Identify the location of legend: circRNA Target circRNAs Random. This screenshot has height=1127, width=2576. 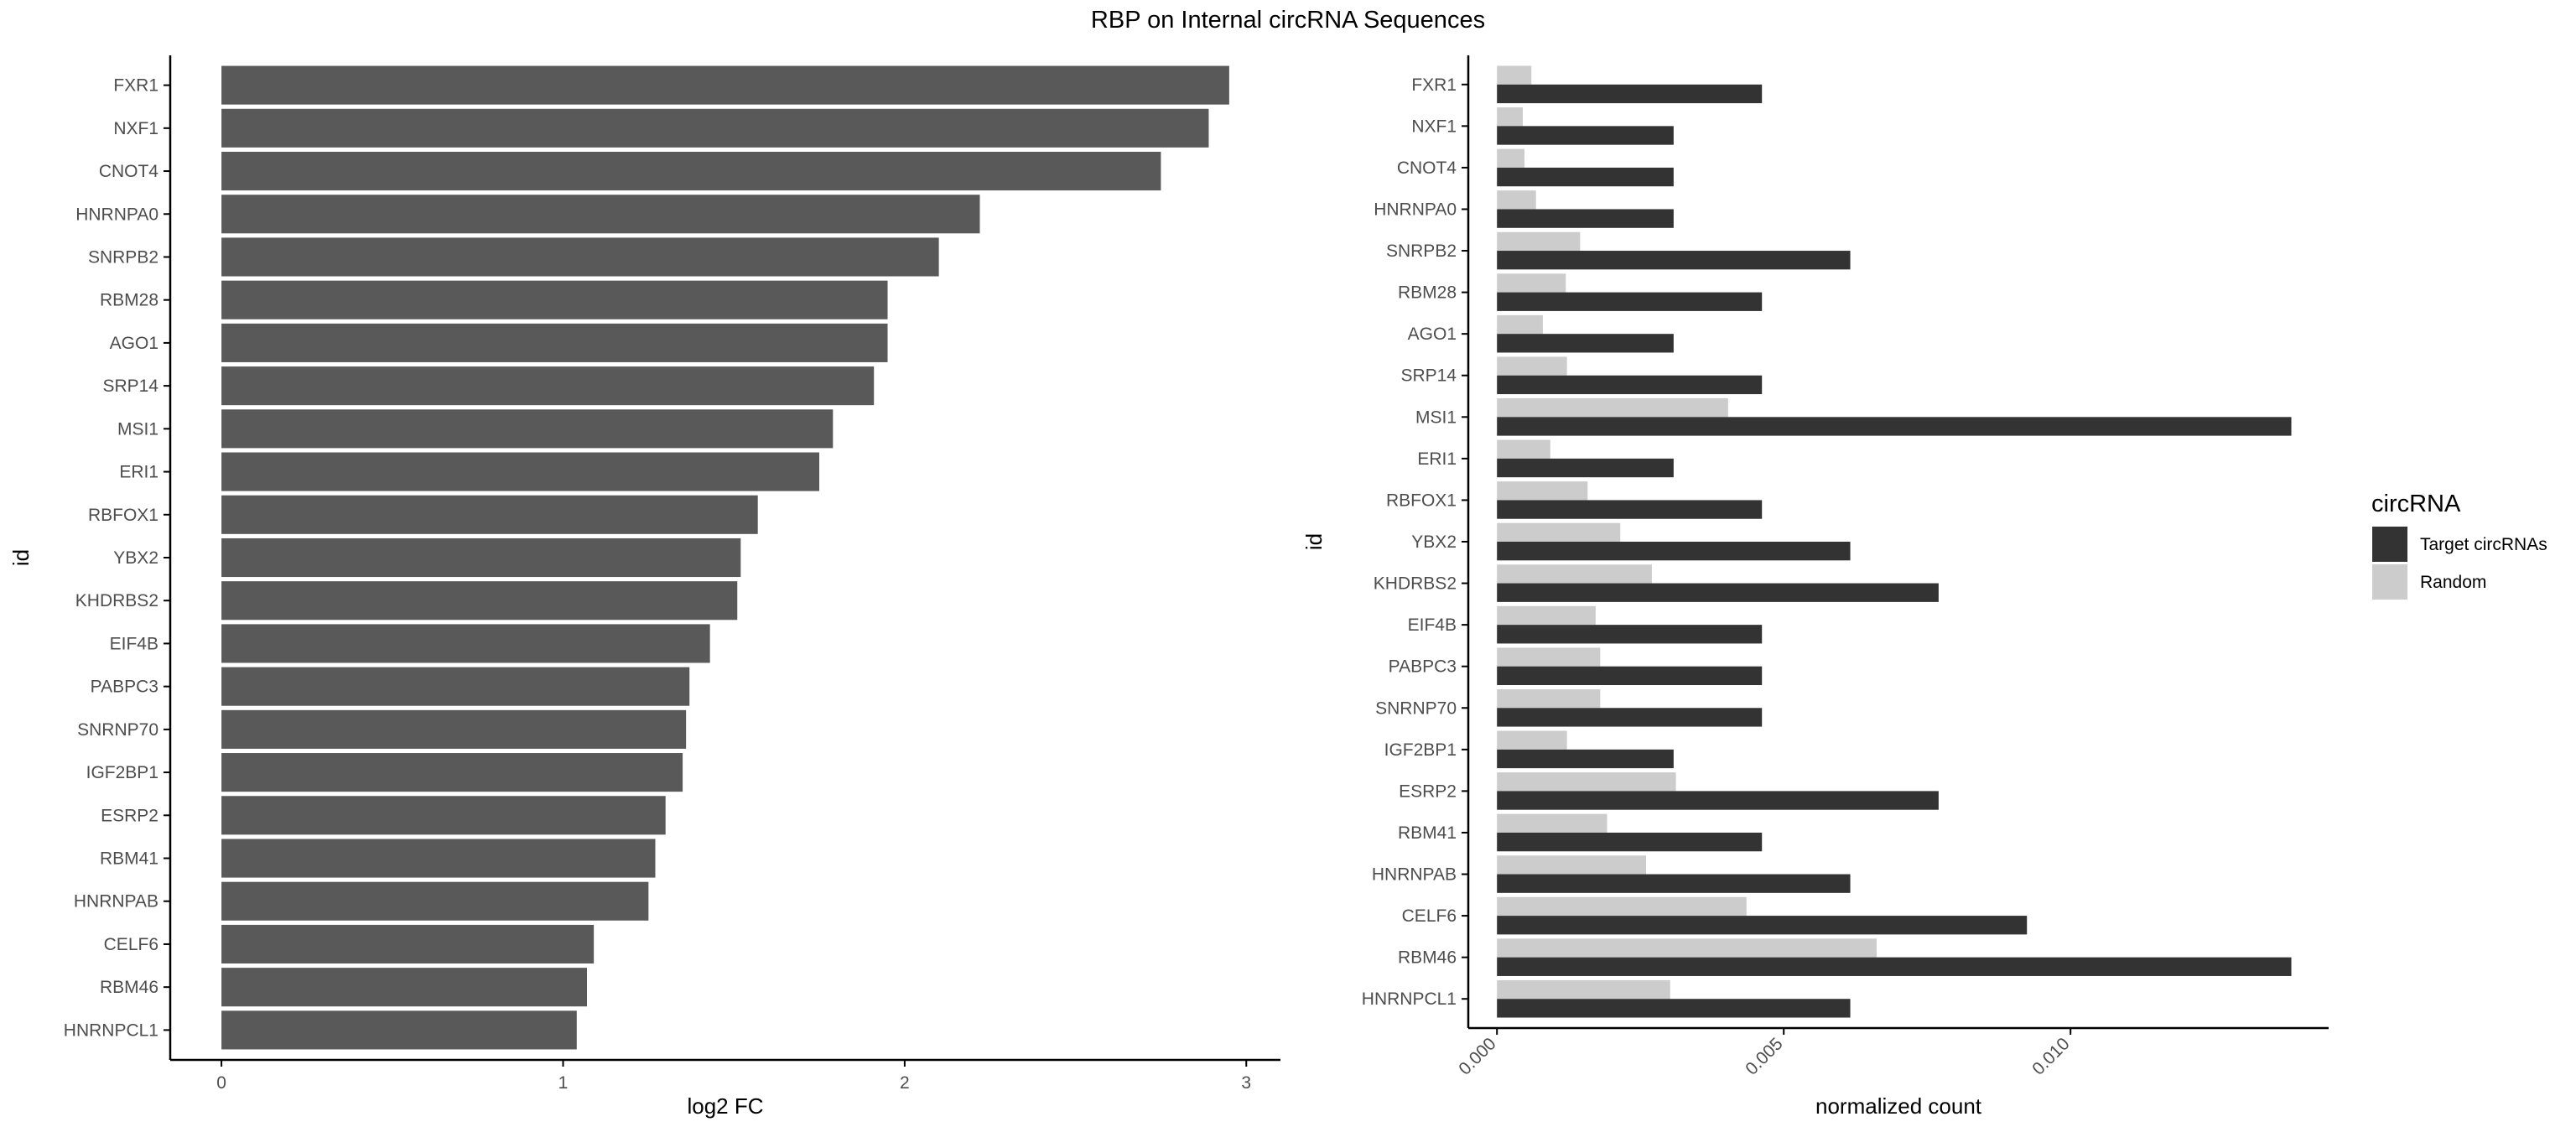
(2459, 545).